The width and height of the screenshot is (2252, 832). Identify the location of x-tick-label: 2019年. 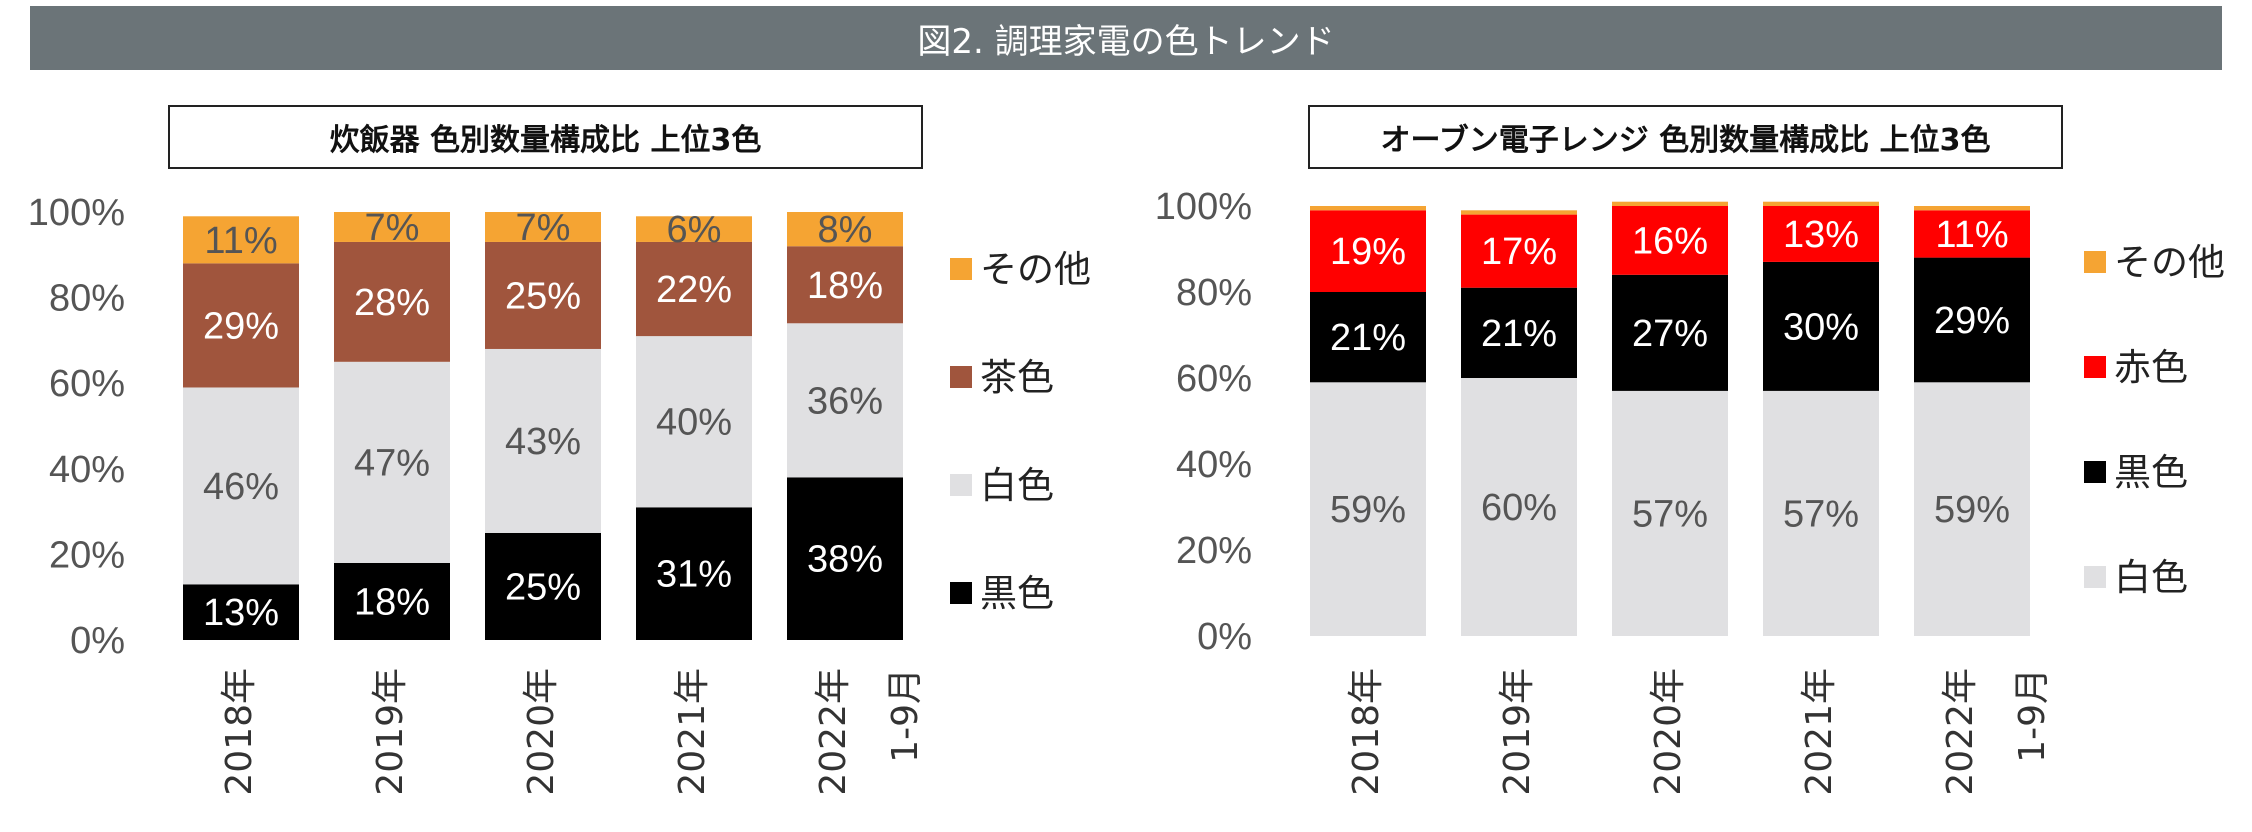
(1517, 732).